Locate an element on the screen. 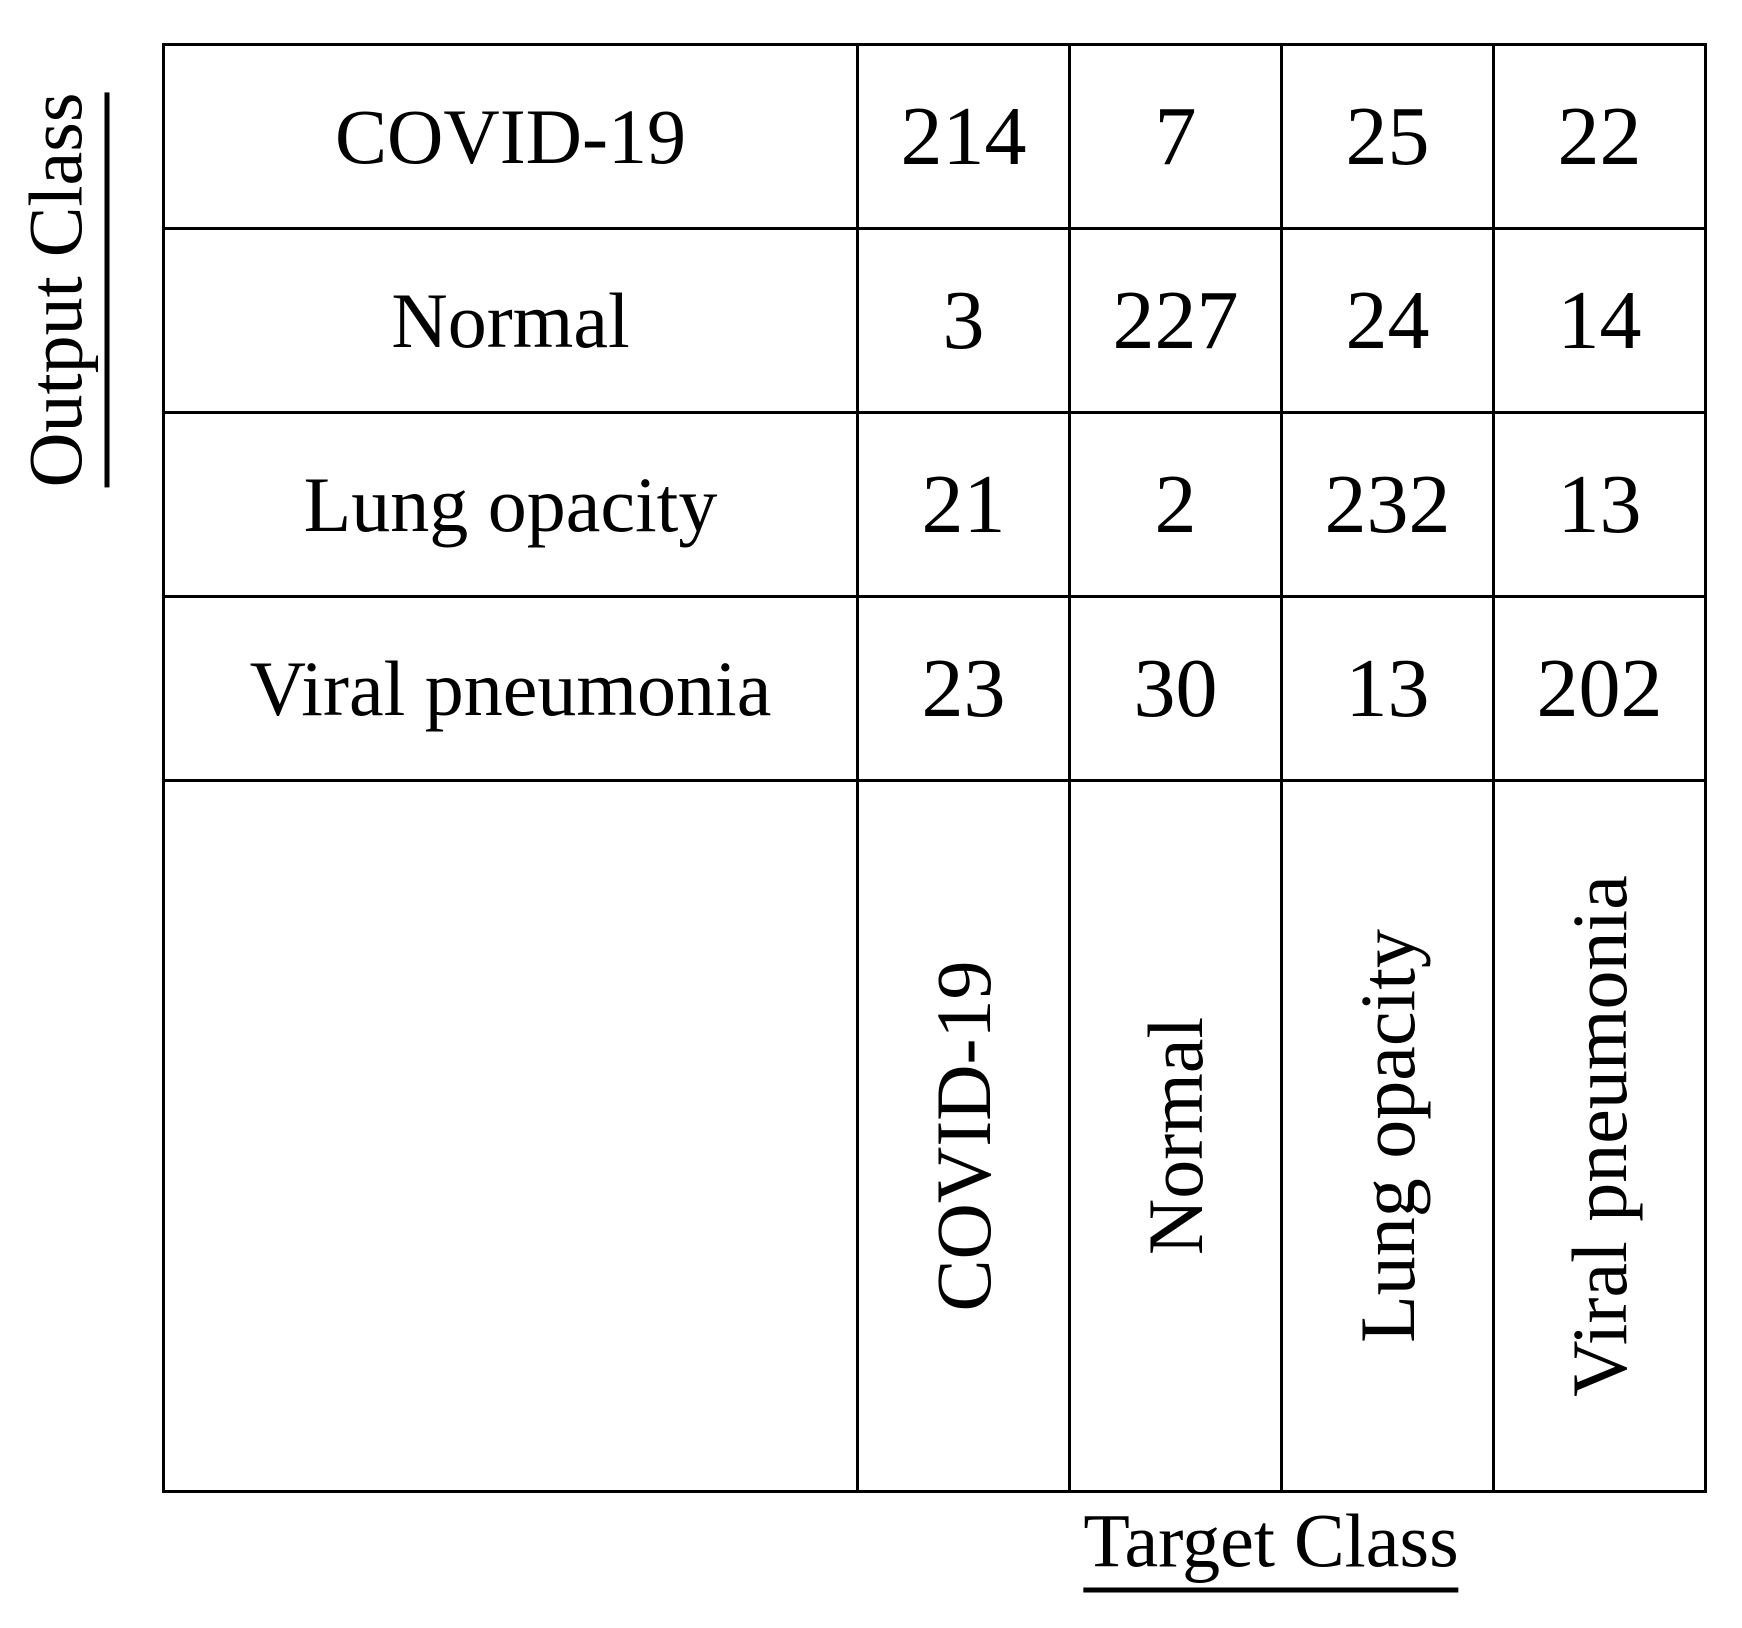 This screenshot has height=1628, width=1742. table-row-normal: Normal 3 227 24 14 is located at coordinates (934, 320).